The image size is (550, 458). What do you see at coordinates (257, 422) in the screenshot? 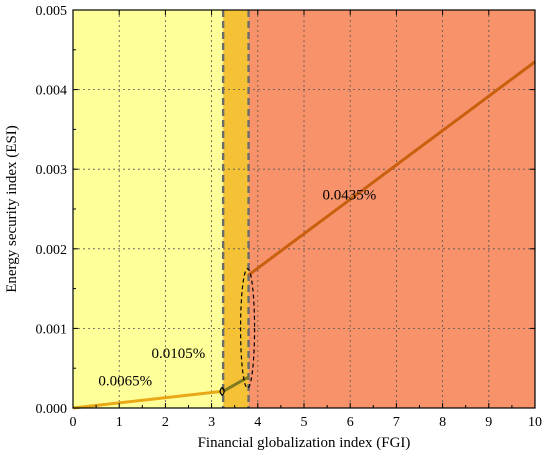
I see `x-tick-label: 4` at bounding box center [257, 422].